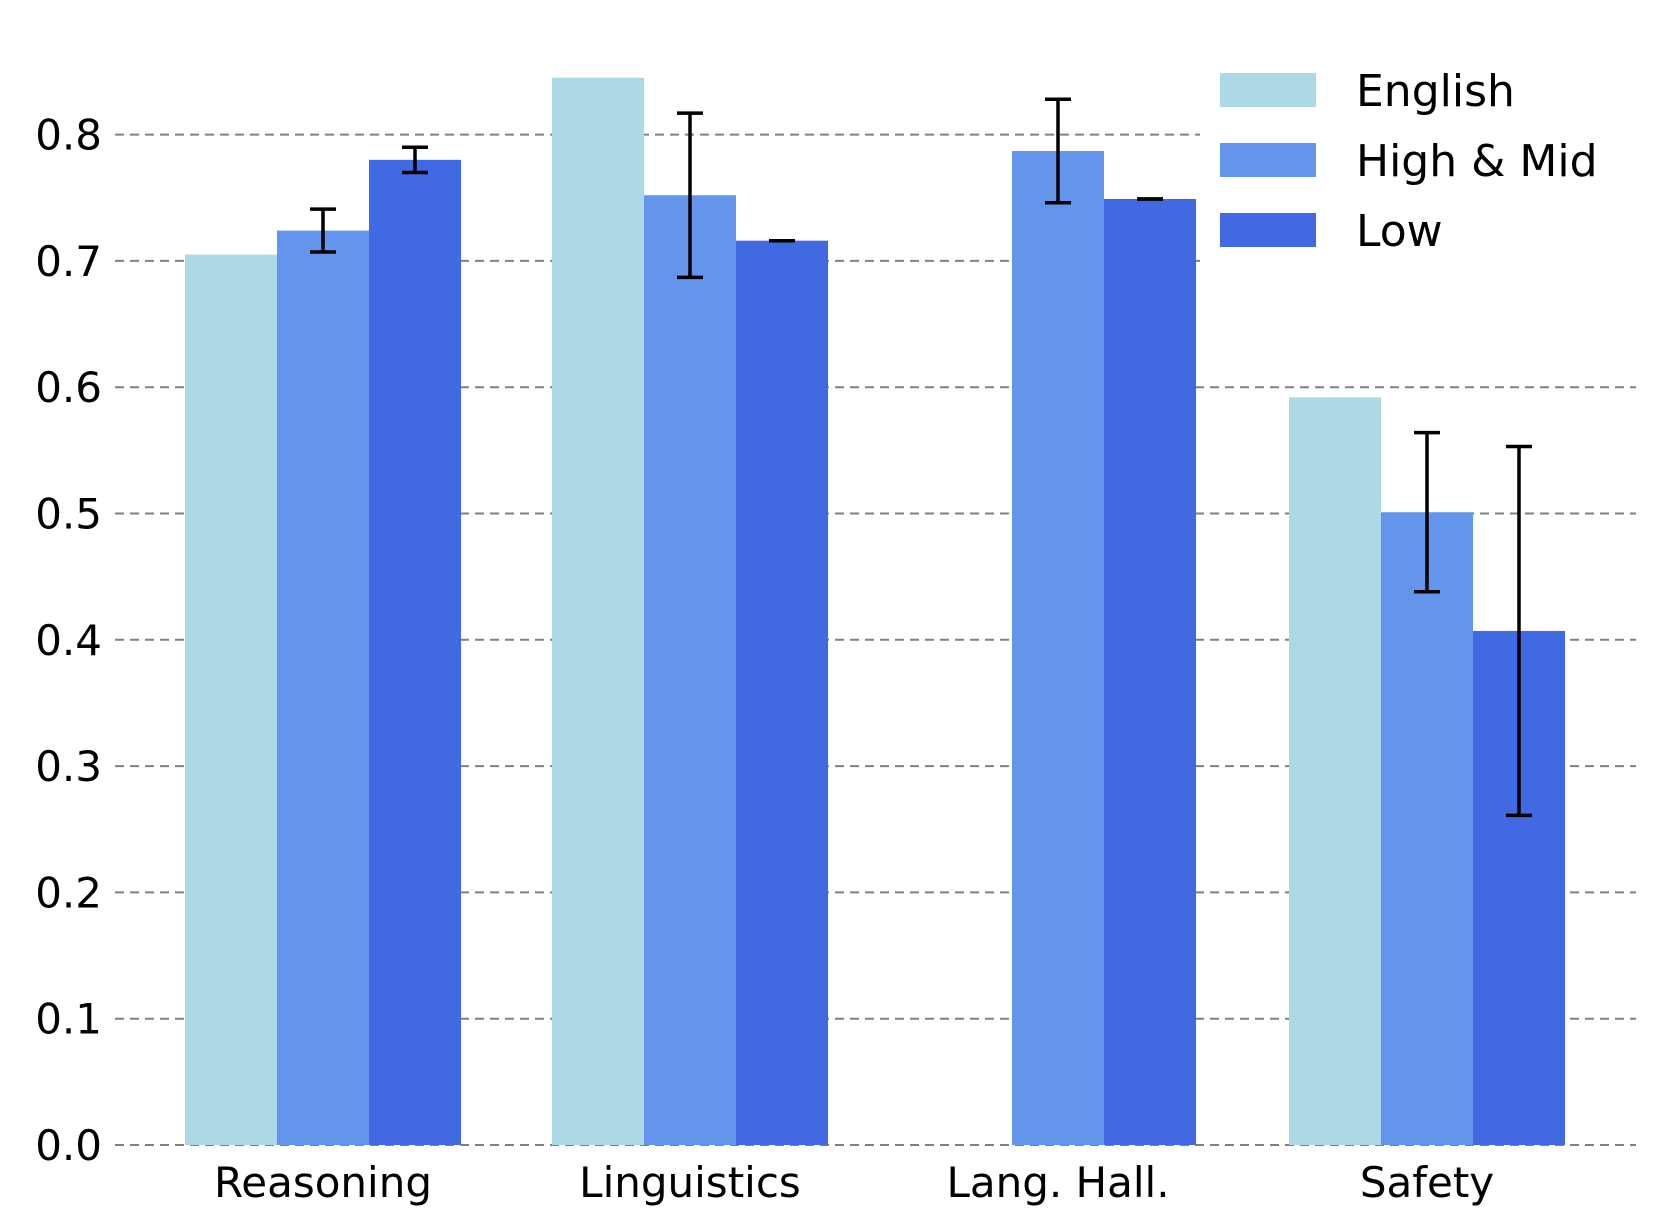 Image resolution: width=1662 pixels, height=1229 pixels. Describe the element at coordinates (68, 261) in the screenshot. I see `y-tick-label: 0.7` at that location.